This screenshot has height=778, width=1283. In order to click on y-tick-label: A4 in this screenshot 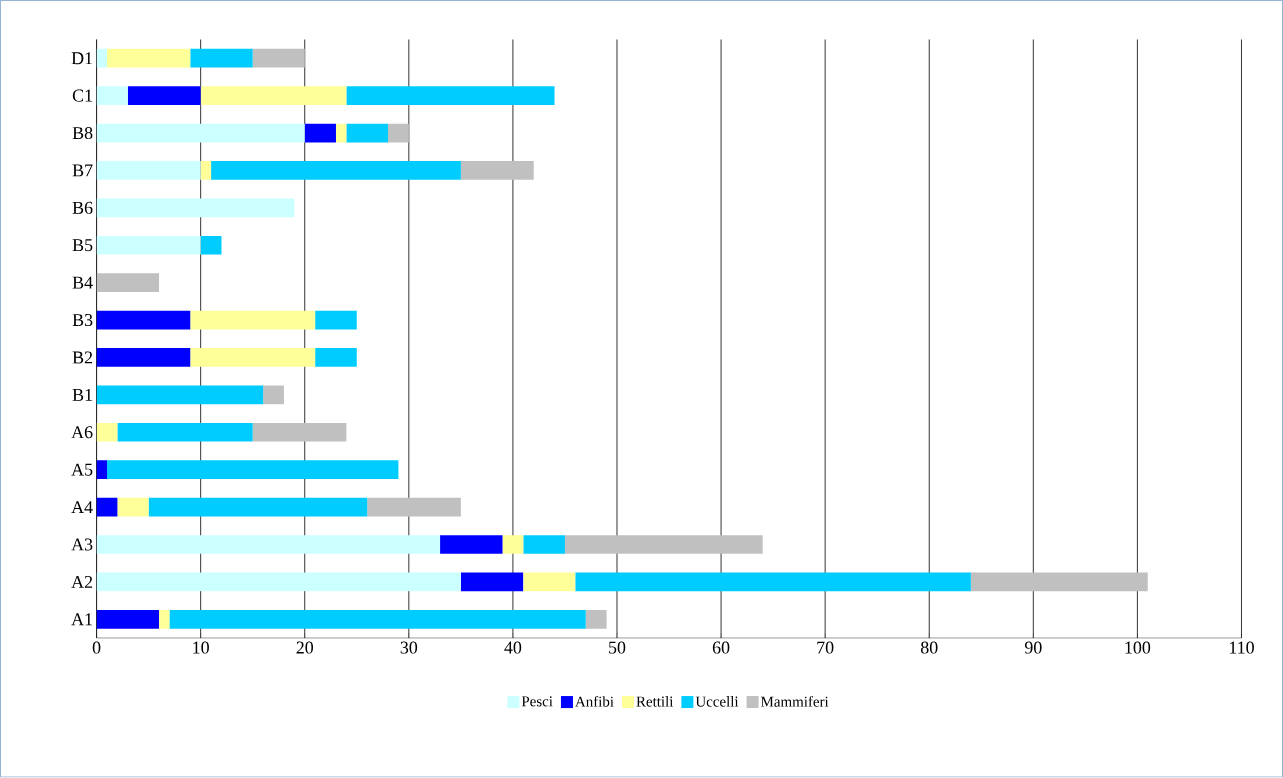, I will do `click(82, 507)`.